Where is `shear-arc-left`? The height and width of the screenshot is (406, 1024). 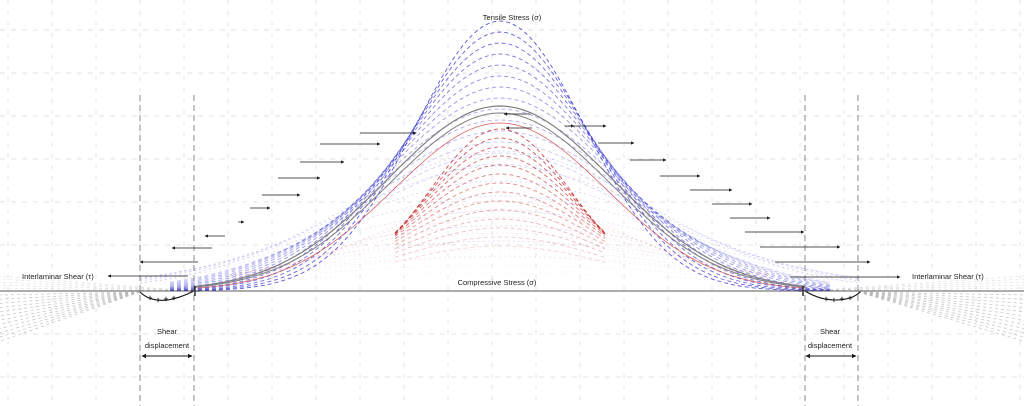 shear-arc-left is located at coordinates (167, 295).